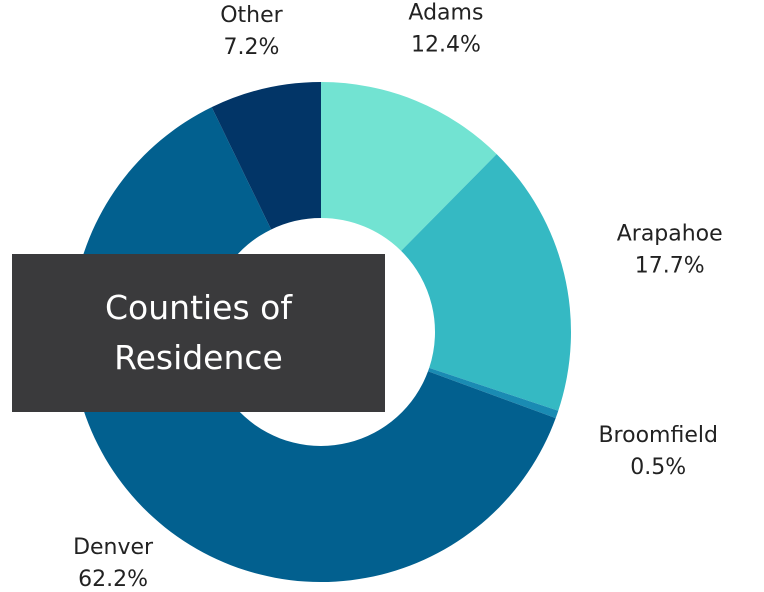  I want to click on chart-title: Counties of Residence, so click(198, 332).